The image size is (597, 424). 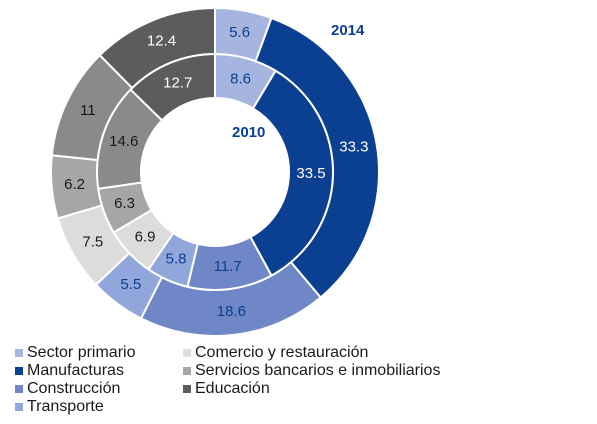 I want to click on data-label: 6.3, so click(x=124, y=203).